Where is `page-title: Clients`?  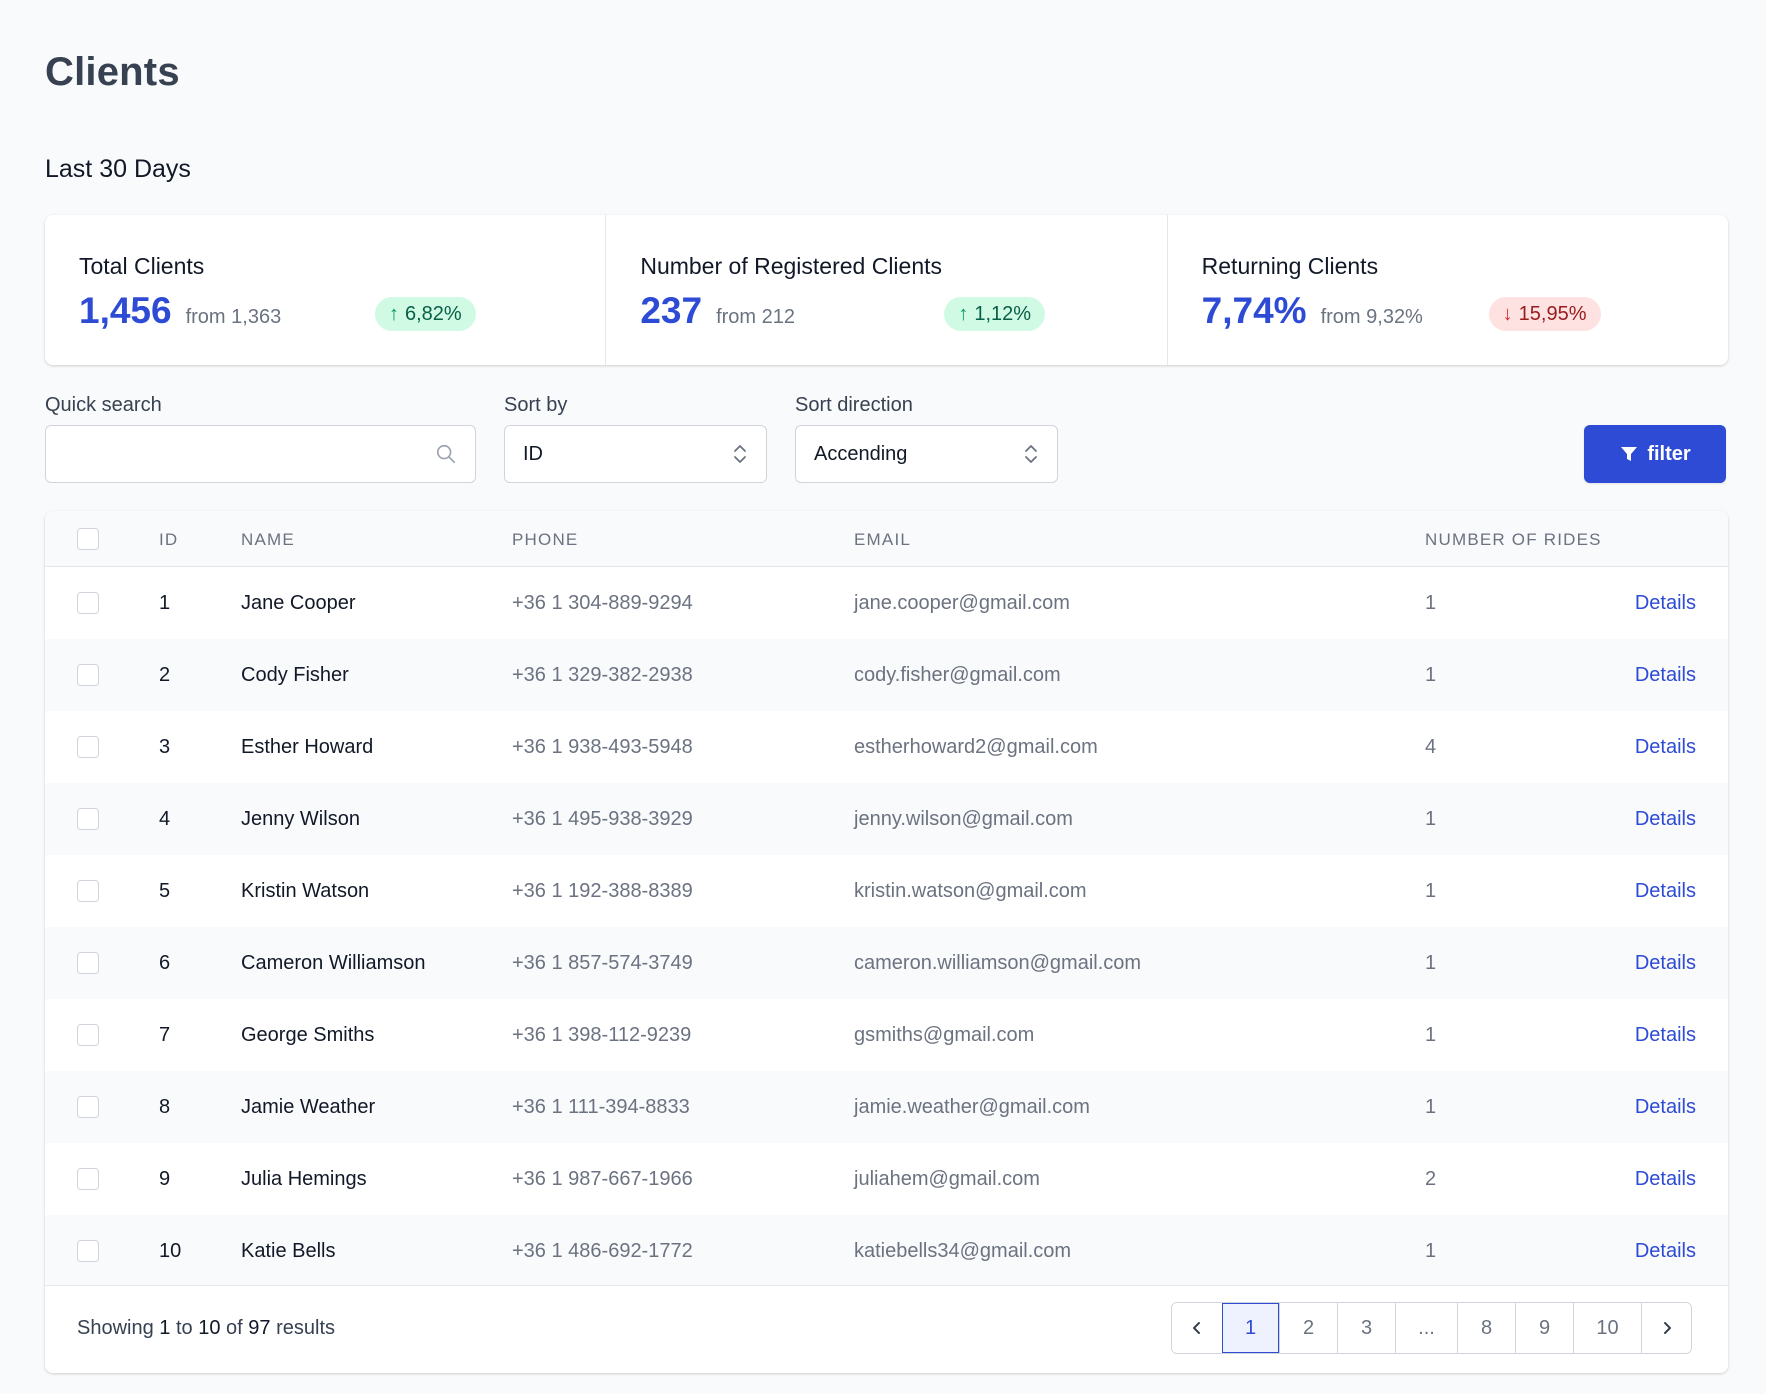 page-title: Clients is located at coordinates (112, 72).